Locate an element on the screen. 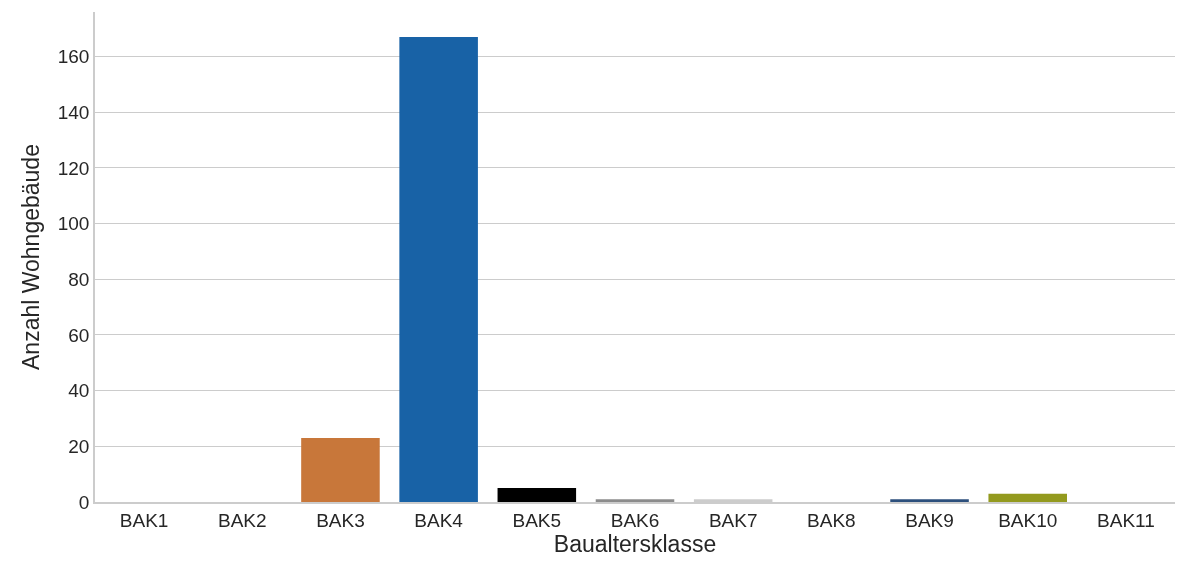 The height and width of the screenshot is (567, 1180). x-axis-title: Baualtersklasse is located at coordinates (635, 543).